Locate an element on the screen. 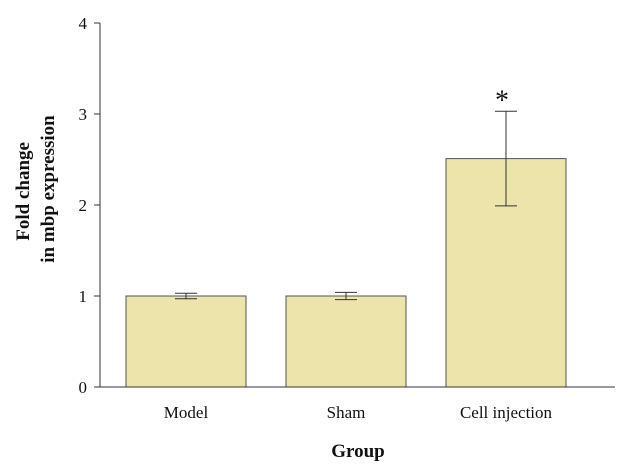  x-tick-label: Cell injection is located at coordinates (506, 412).